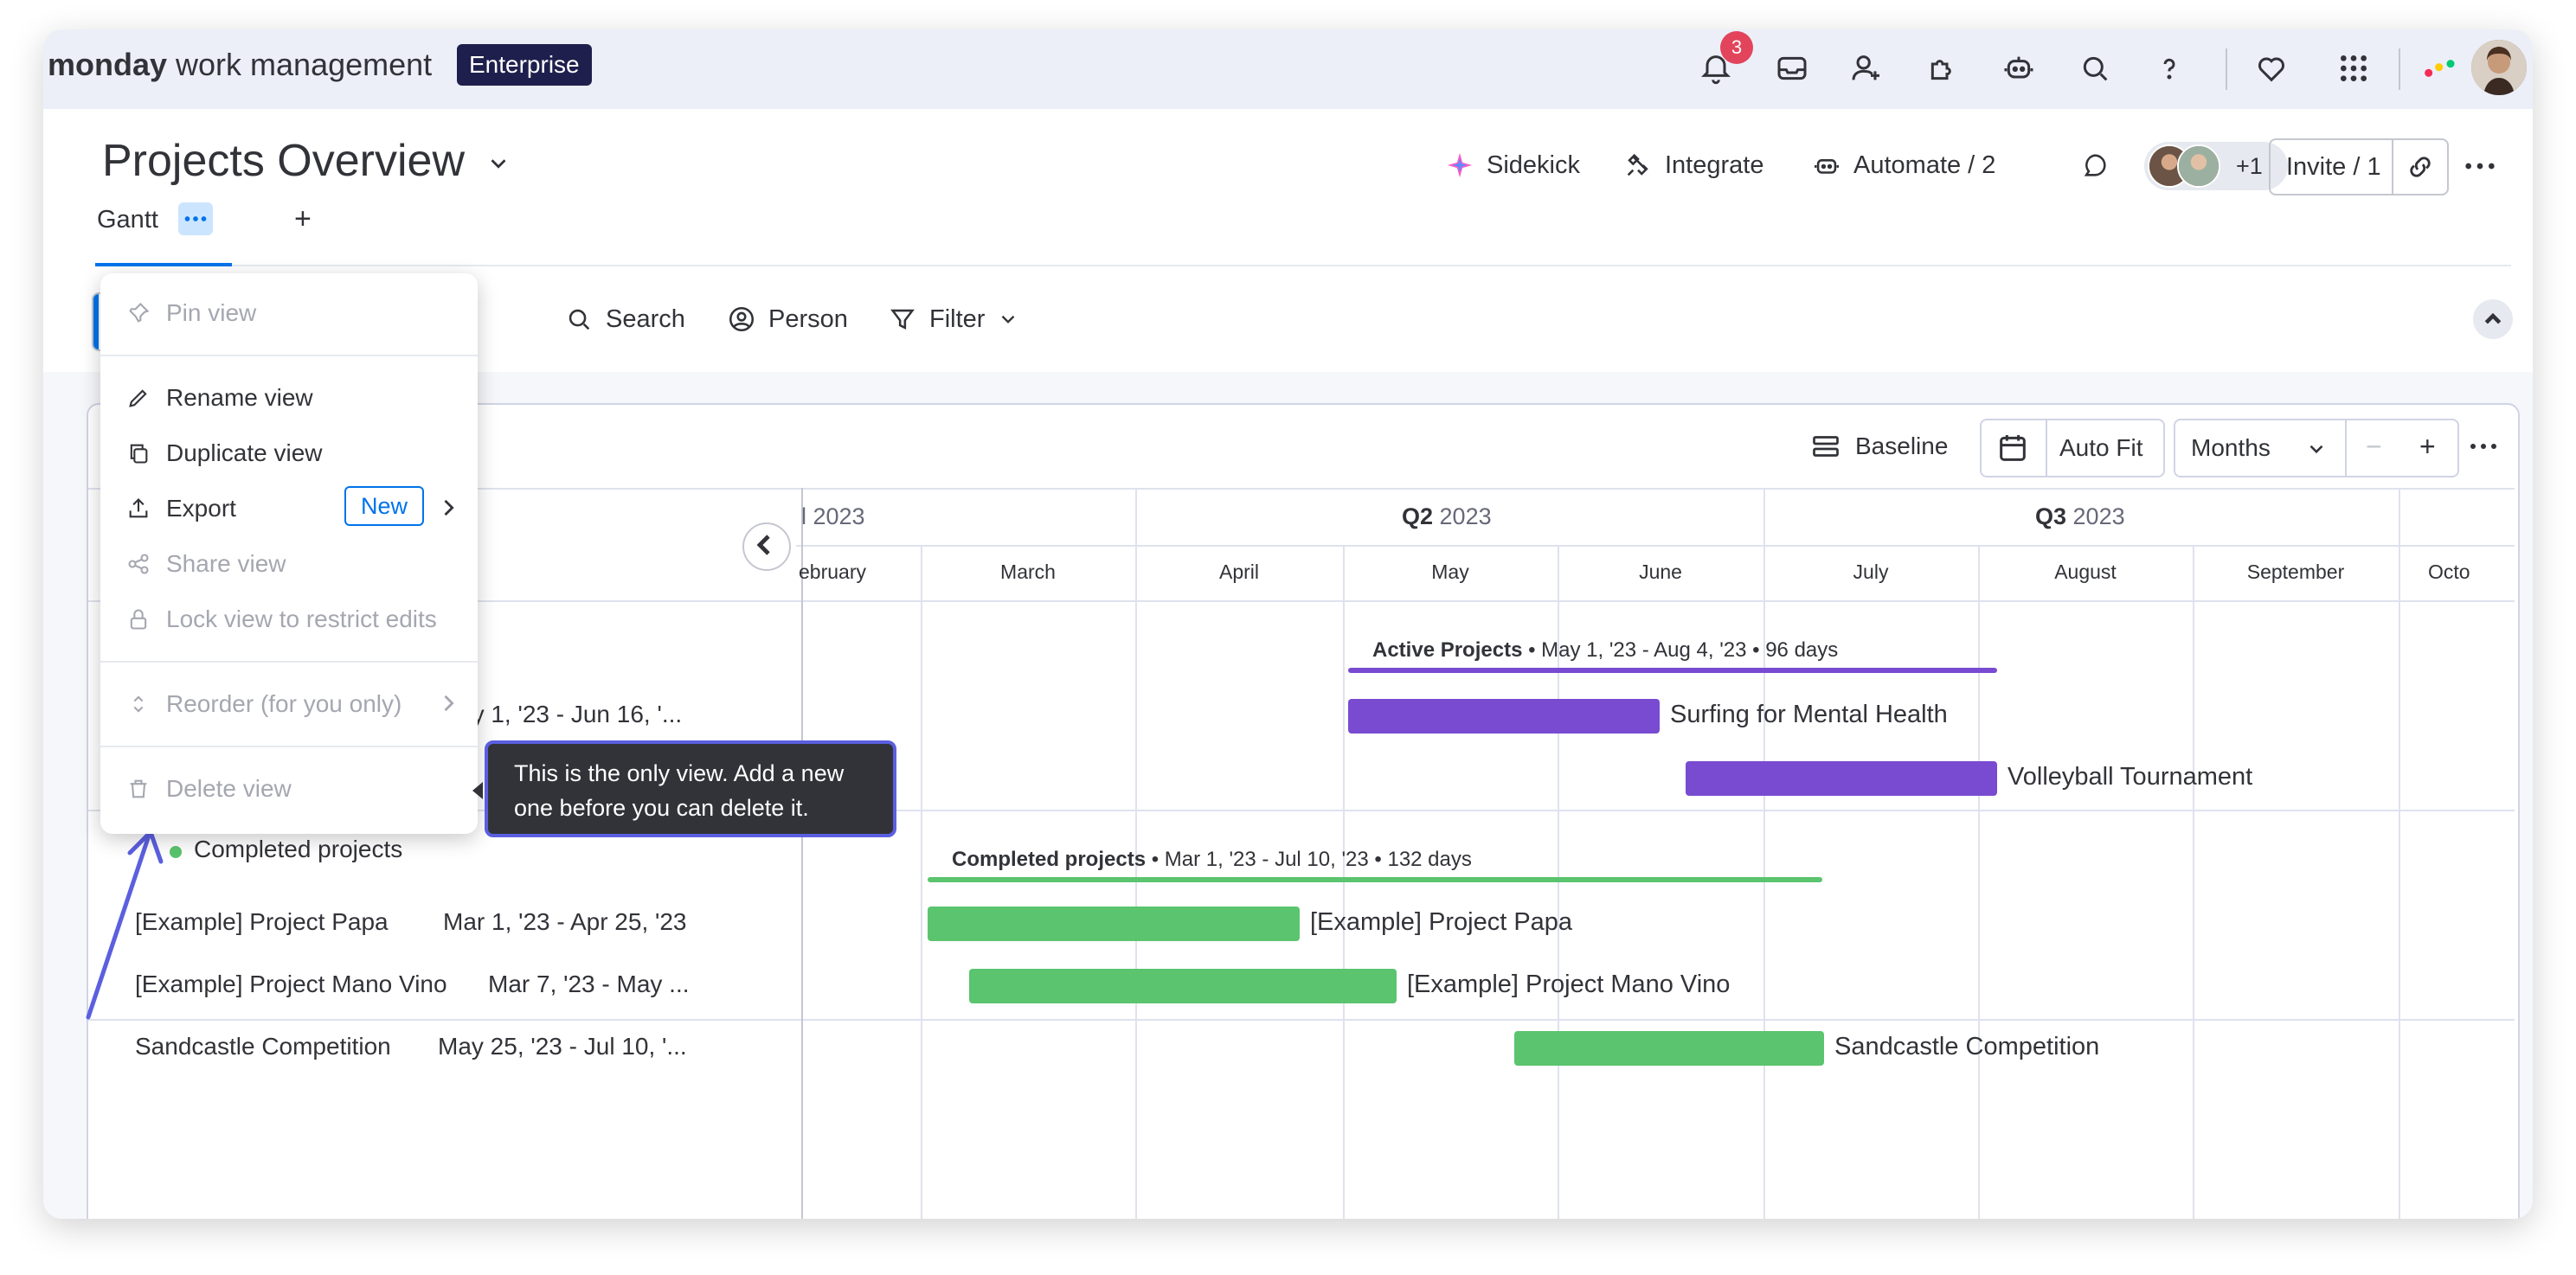 This screenshot has height=1275, width=2576. I want to click on person-label: Person, so click(808, 318).